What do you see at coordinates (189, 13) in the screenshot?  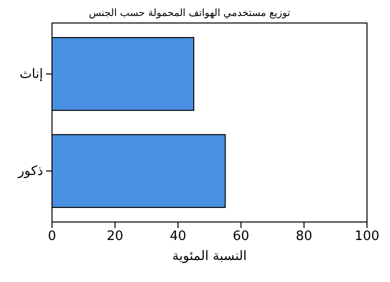 I see `chart-title: توزيع مستخدمي الهواتف المحمولة حسب الجنس` at bounding box center [189, 13].